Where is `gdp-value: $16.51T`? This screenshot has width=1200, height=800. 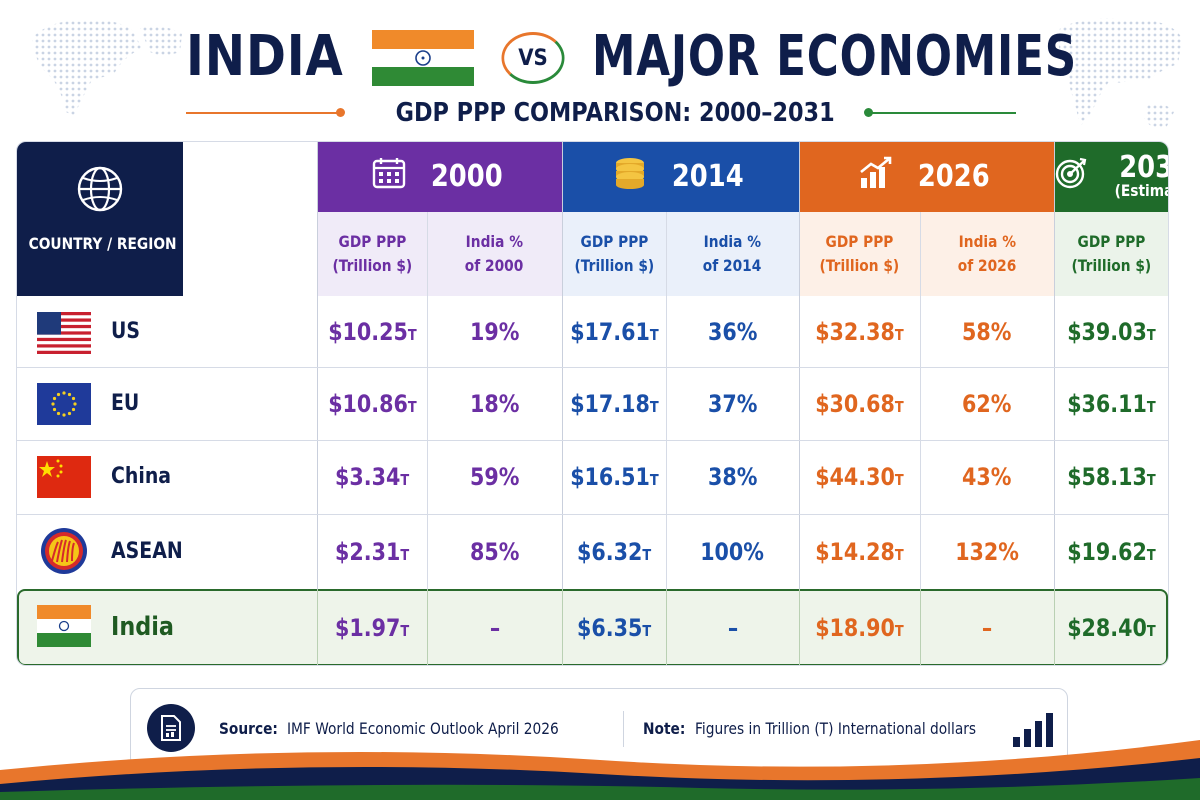 gdp-value: $16.51T is located at coordinates (614, 477).